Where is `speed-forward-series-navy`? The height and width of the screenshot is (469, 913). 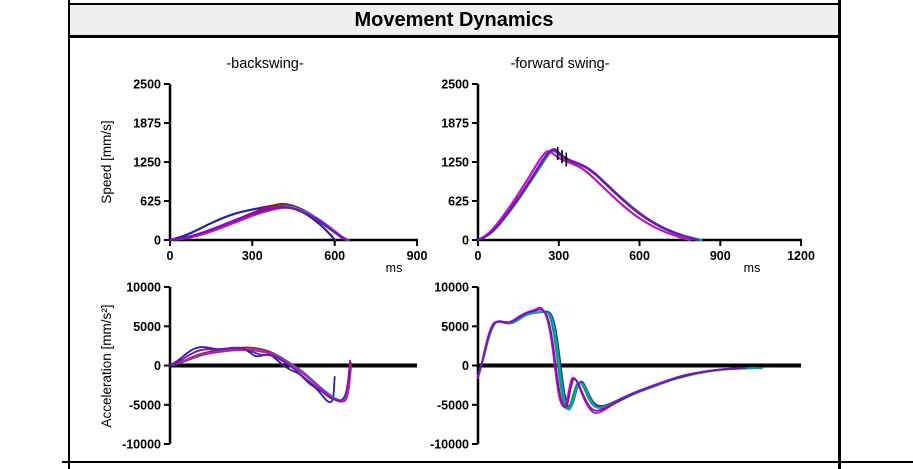 speed-forward-series-navy is located at coordinates (587, 195).